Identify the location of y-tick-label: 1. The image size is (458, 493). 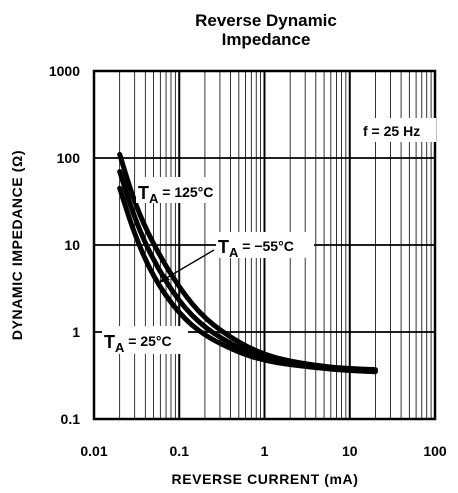
(76, 332).